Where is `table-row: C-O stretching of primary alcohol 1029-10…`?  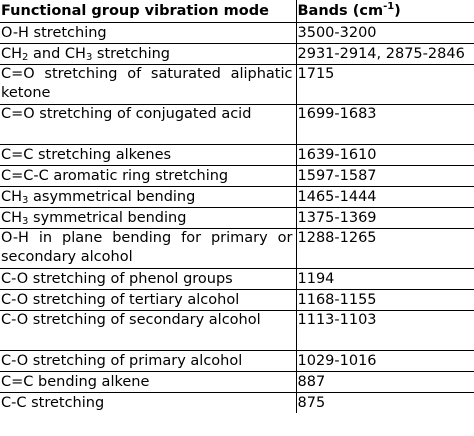 table-row: C-O stretching of primary alcohol 1029-10… is located at coordinates (237, 361).